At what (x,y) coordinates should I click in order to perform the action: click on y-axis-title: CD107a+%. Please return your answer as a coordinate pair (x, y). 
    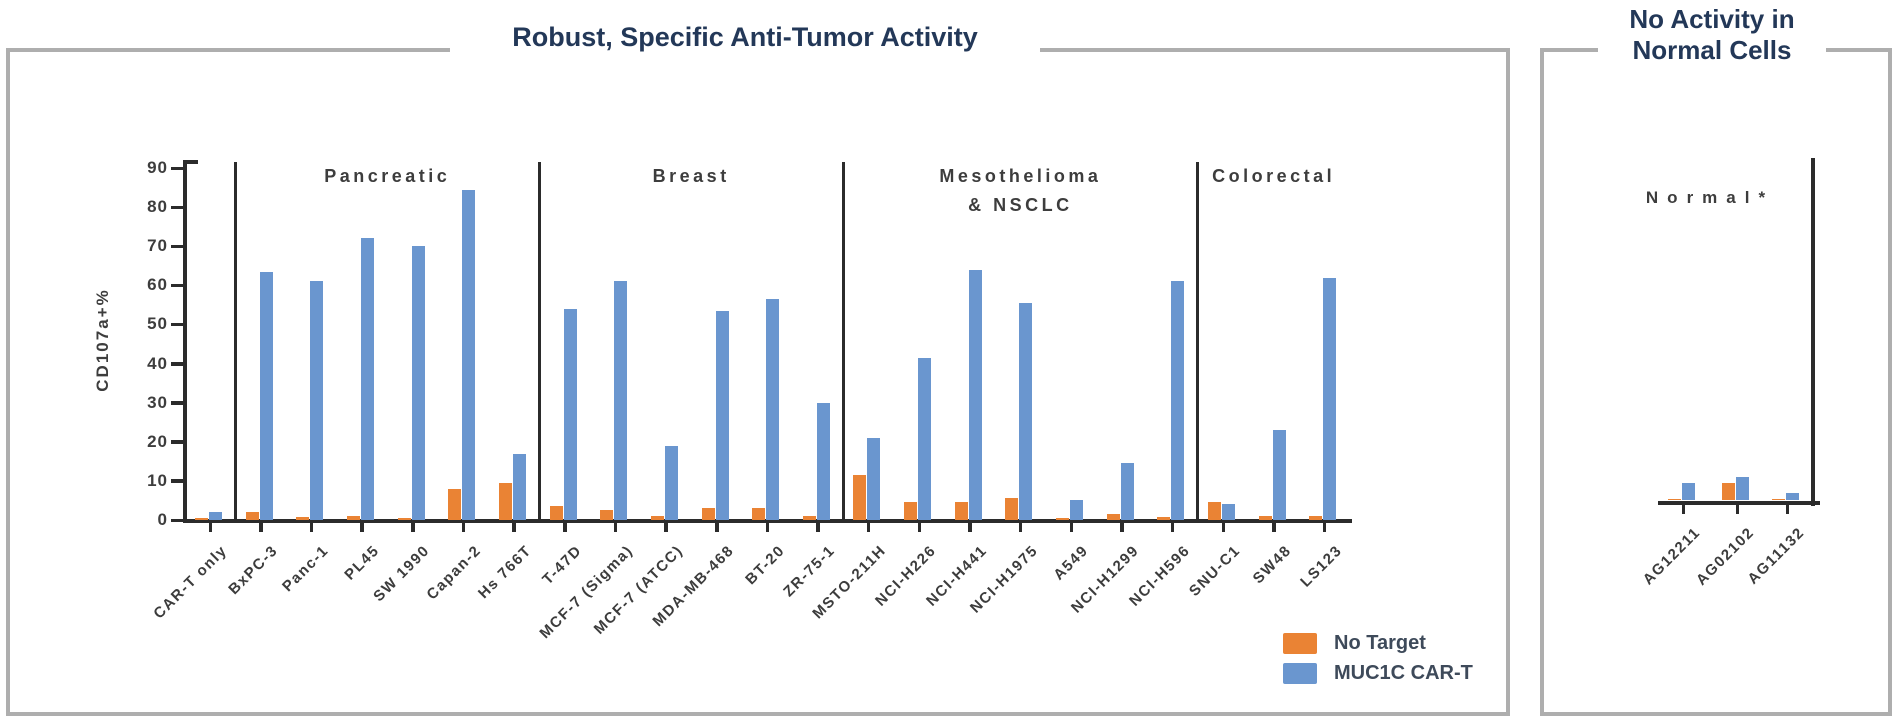
    Looking at the image, I should click on (102, 340).